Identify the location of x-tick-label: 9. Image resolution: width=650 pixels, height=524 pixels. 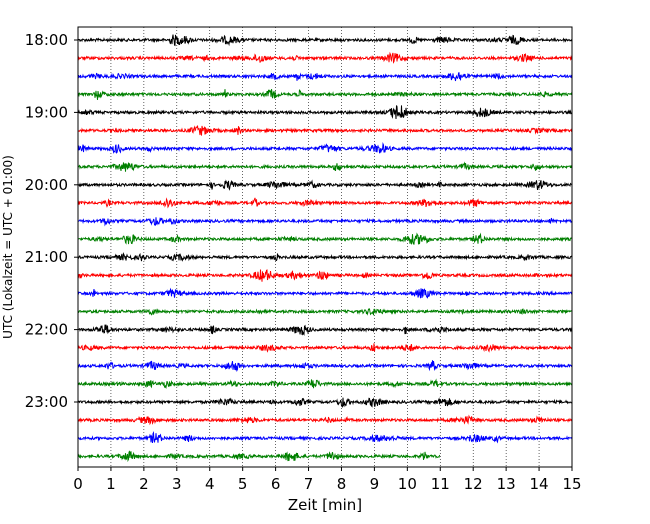
(375, 484).